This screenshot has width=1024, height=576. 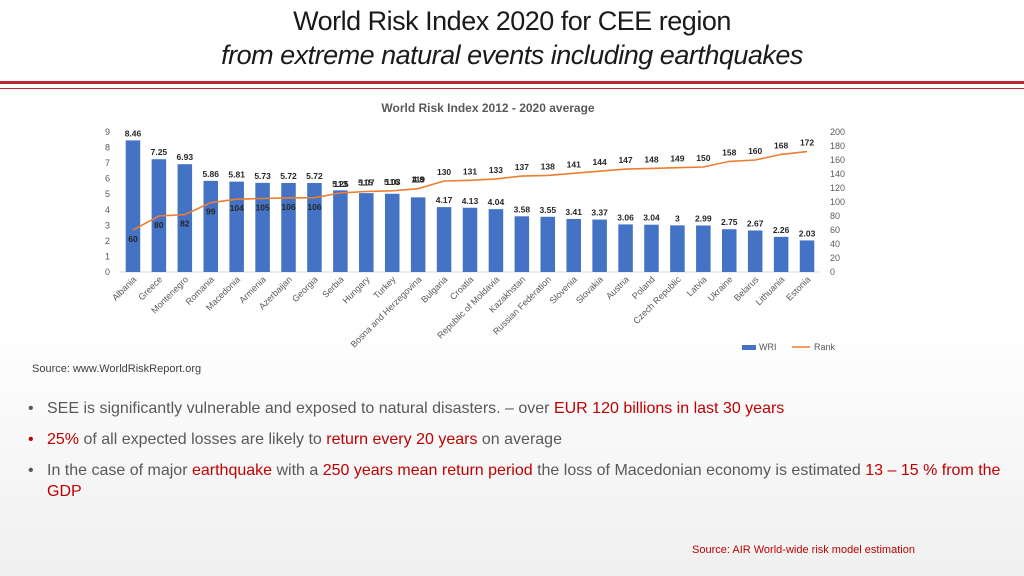 What do you see at coordinates (677, 218) in the screenshot?
I see `bar-data-label: 3` at bounding box center [677, 218].